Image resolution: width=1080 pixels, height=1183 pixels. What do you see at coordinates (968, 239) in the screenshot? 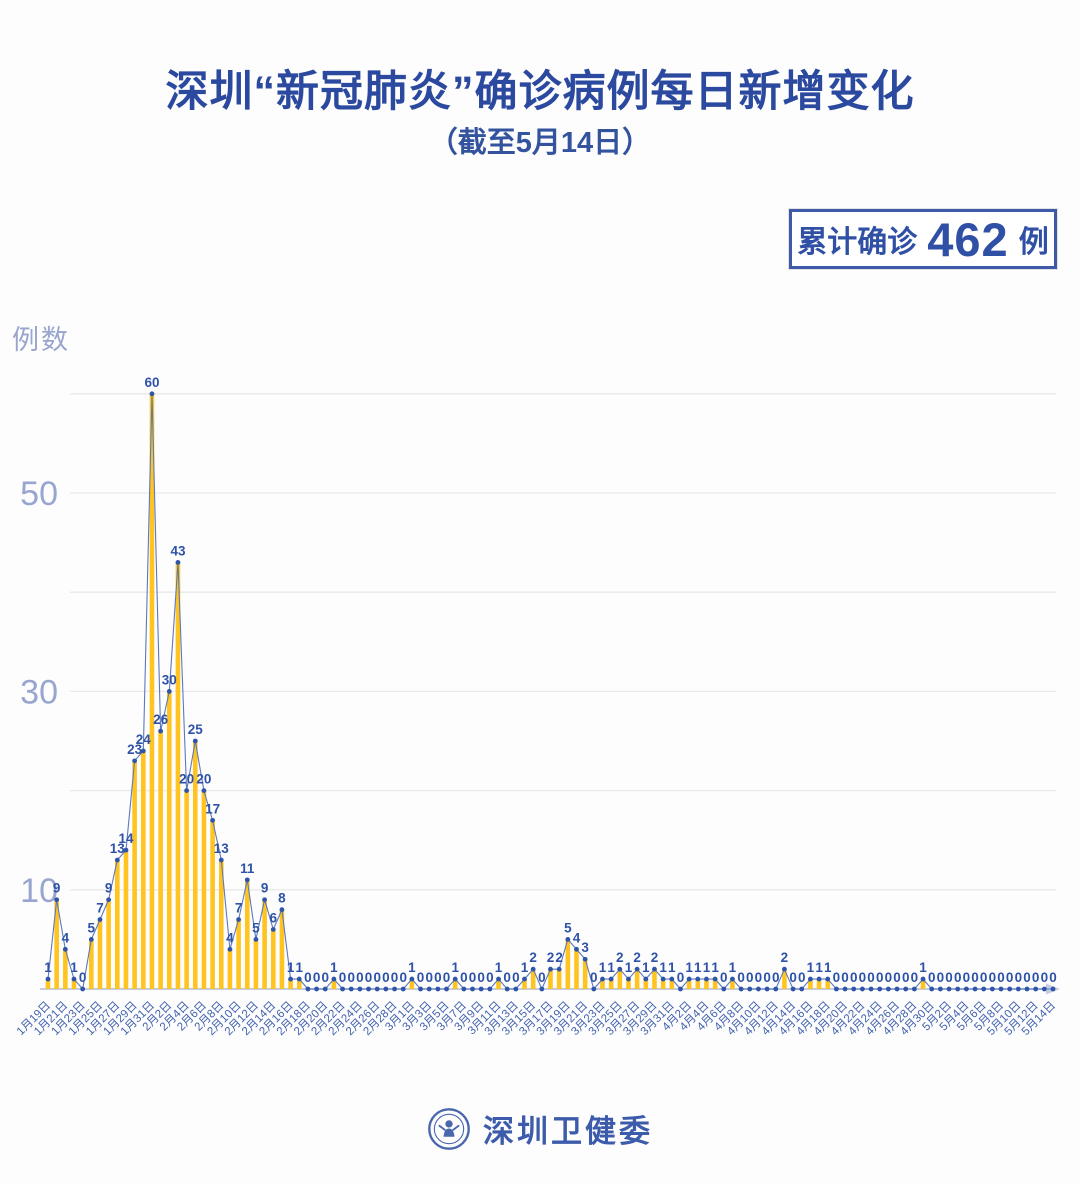
I see `badge-count-value: 462` at bounding box center [968, 239].